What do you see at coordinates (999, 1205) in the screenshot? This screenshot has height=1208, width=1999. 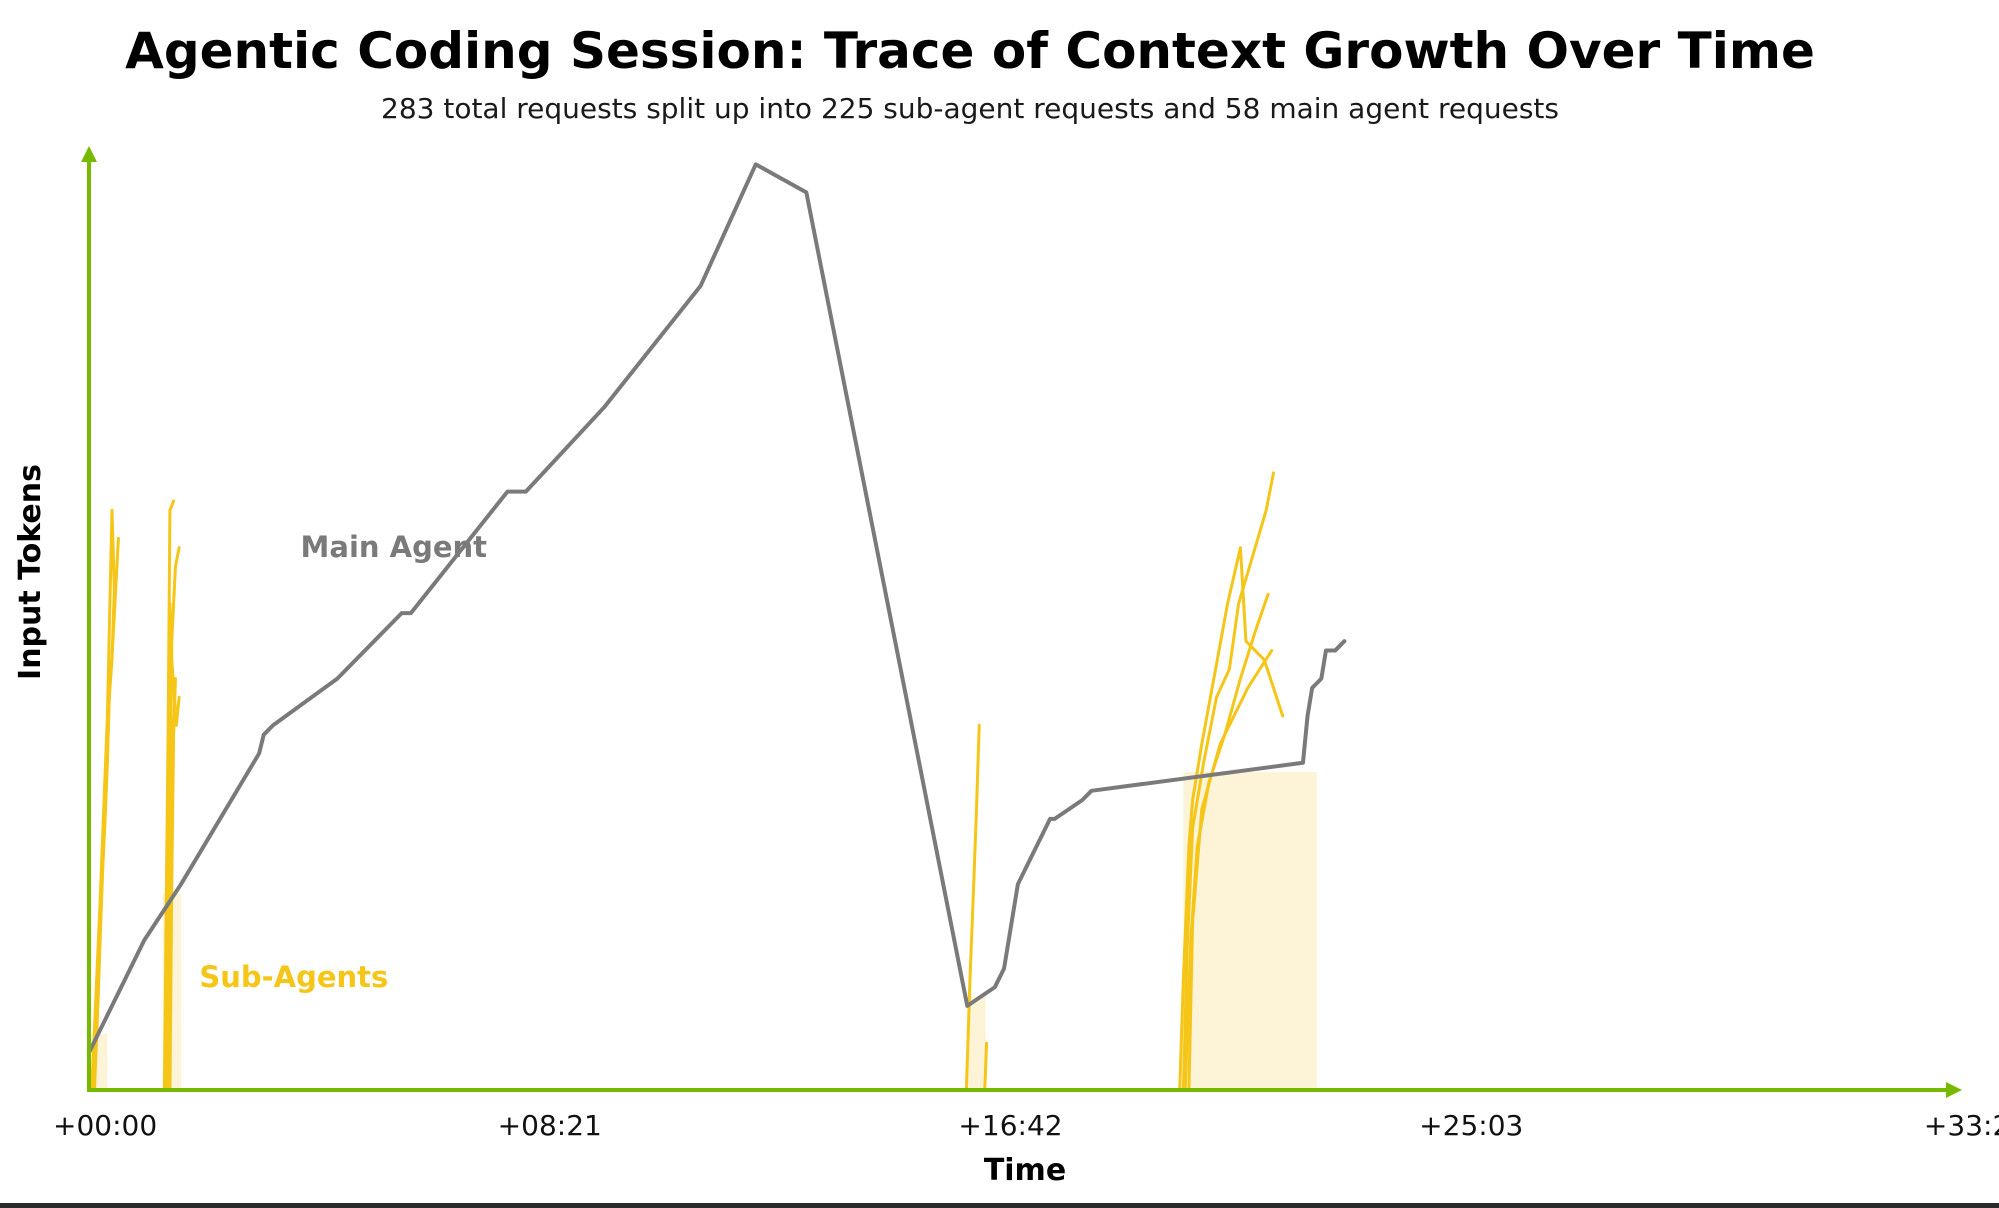 I see `bottom-border` at bounding box center [999, 1205].